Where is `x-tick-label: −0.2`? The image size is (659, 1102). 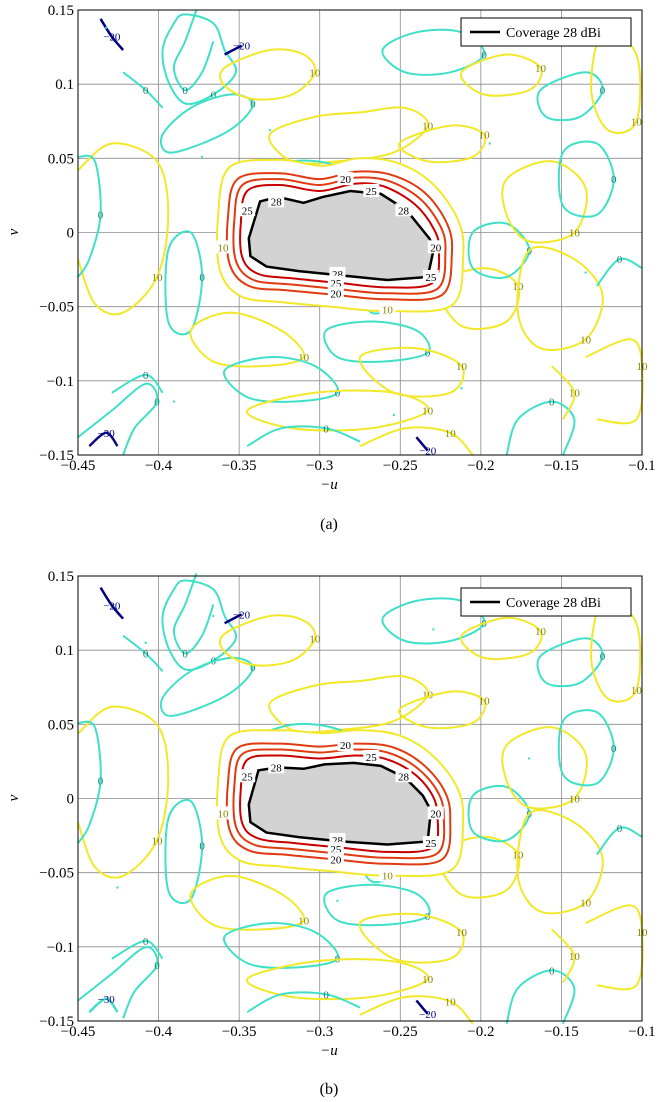
x-tick-label: −0.2 is located at coordinates (480, 466).